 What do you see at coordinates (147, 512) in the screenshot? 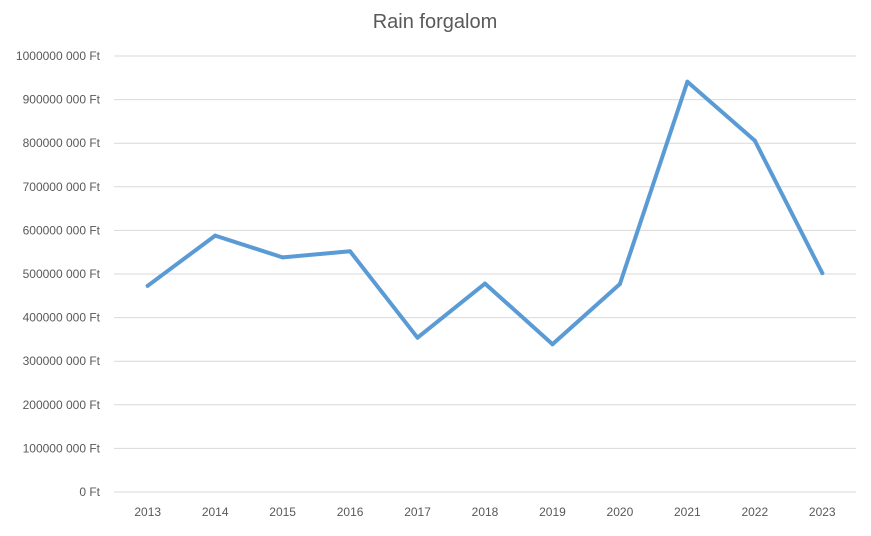
I see `x-tick-label: 2013` at bounding box center [147, 512].